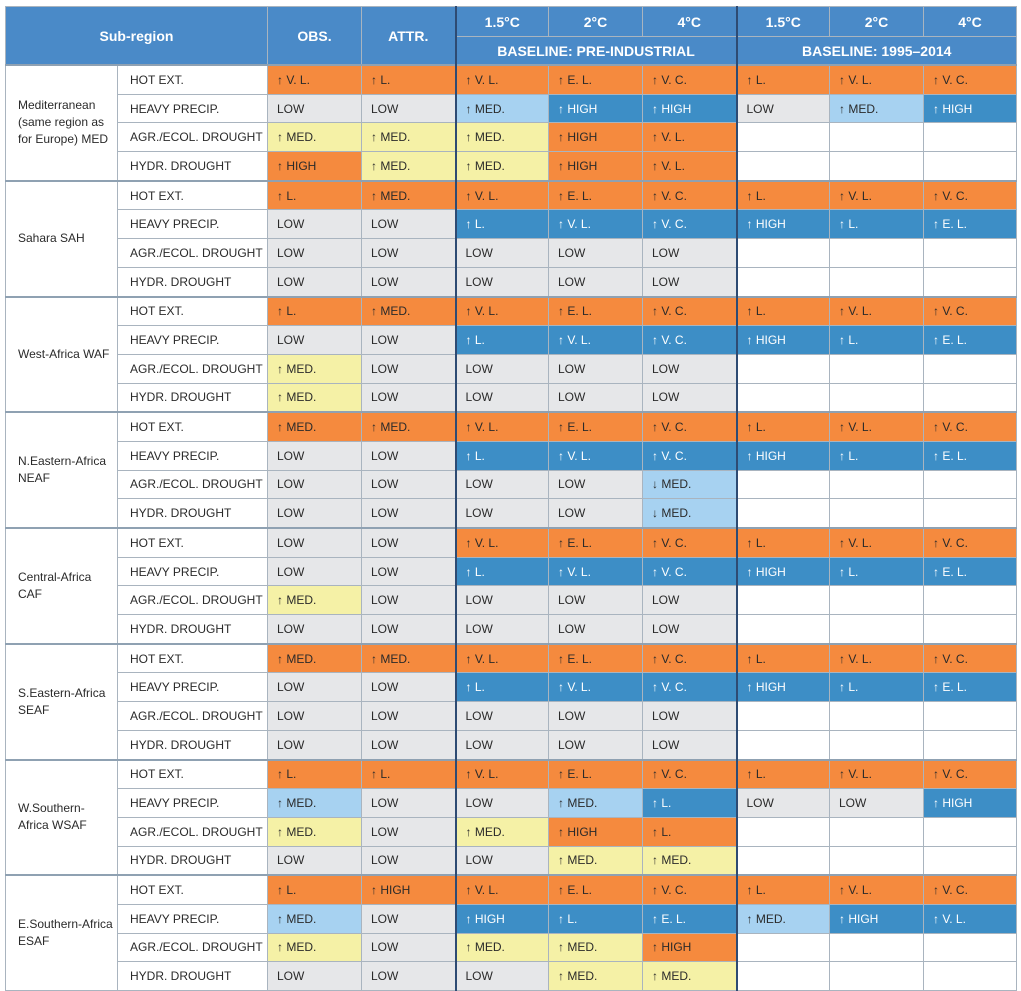  What do you see at coordinates (314, 36) in the screenshot?
I see `obs-header: OBS.` at bounding box center [314, 36].